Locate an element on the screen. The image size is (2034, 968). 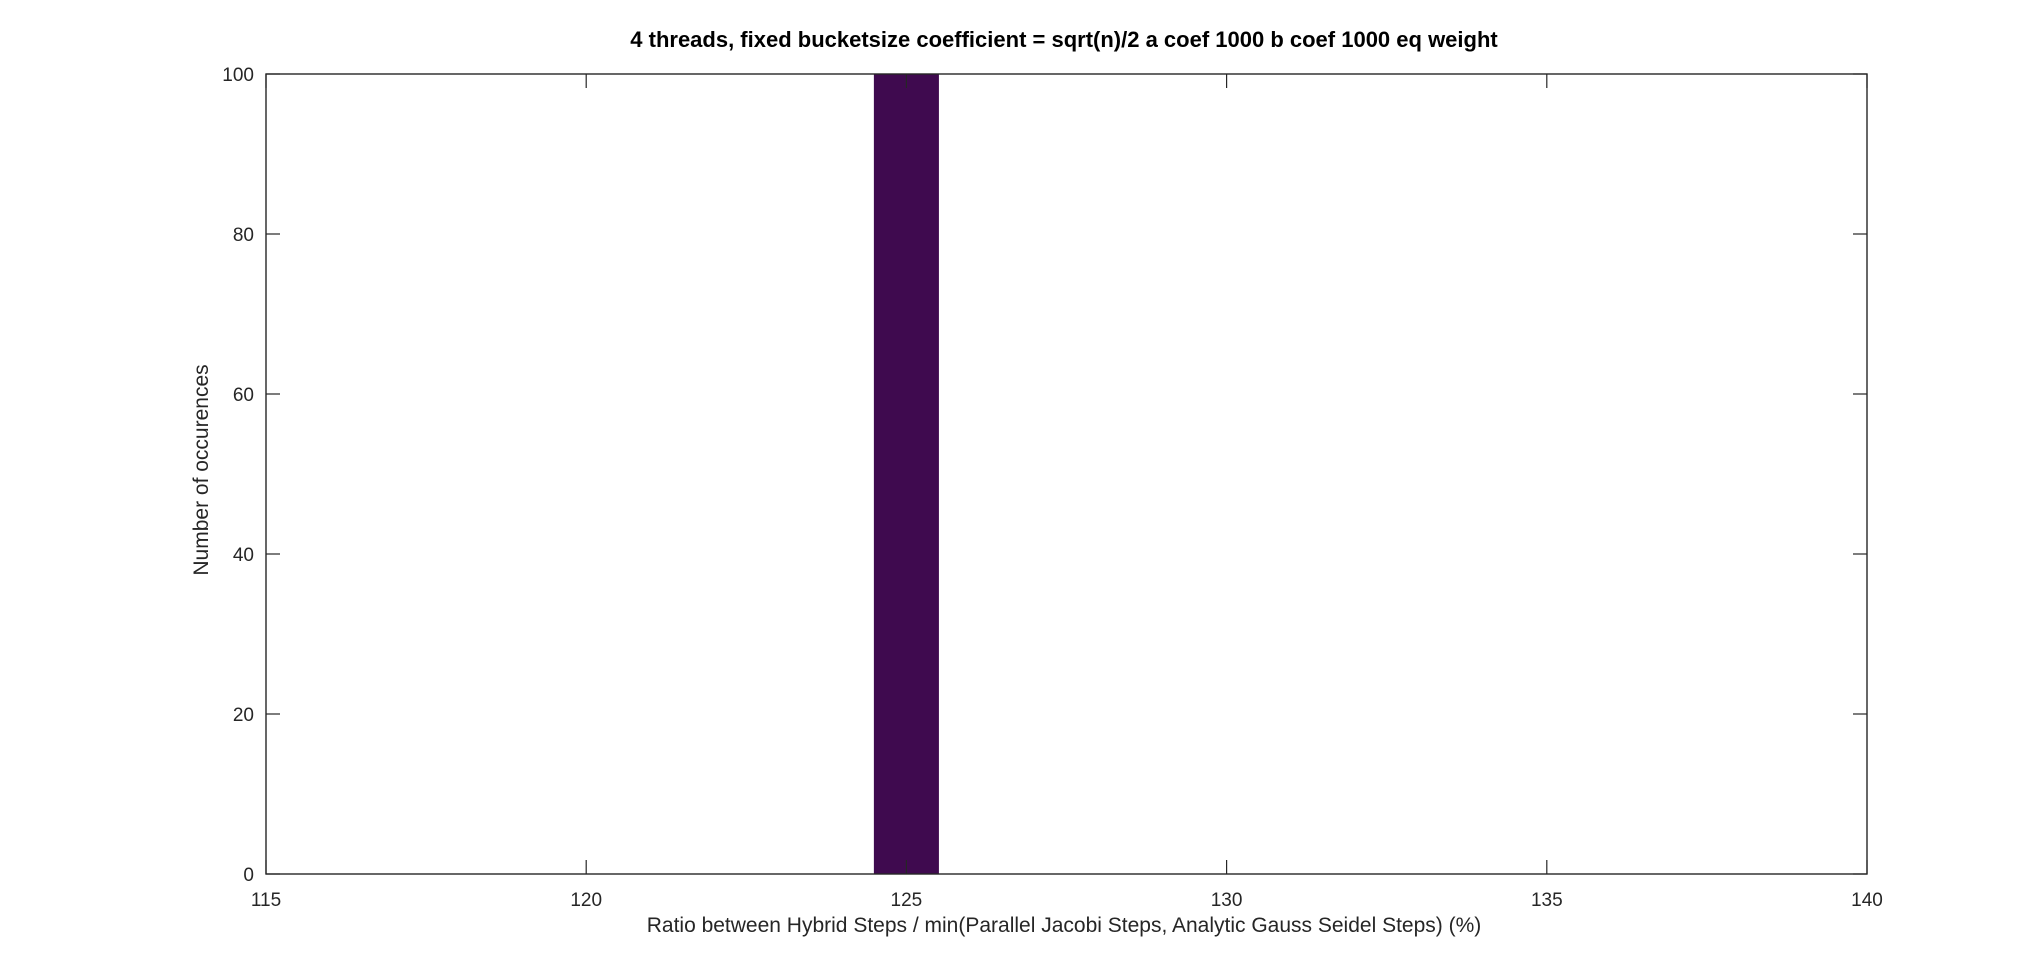
x-tick-label: 115 is located at coordinates (266, 900).